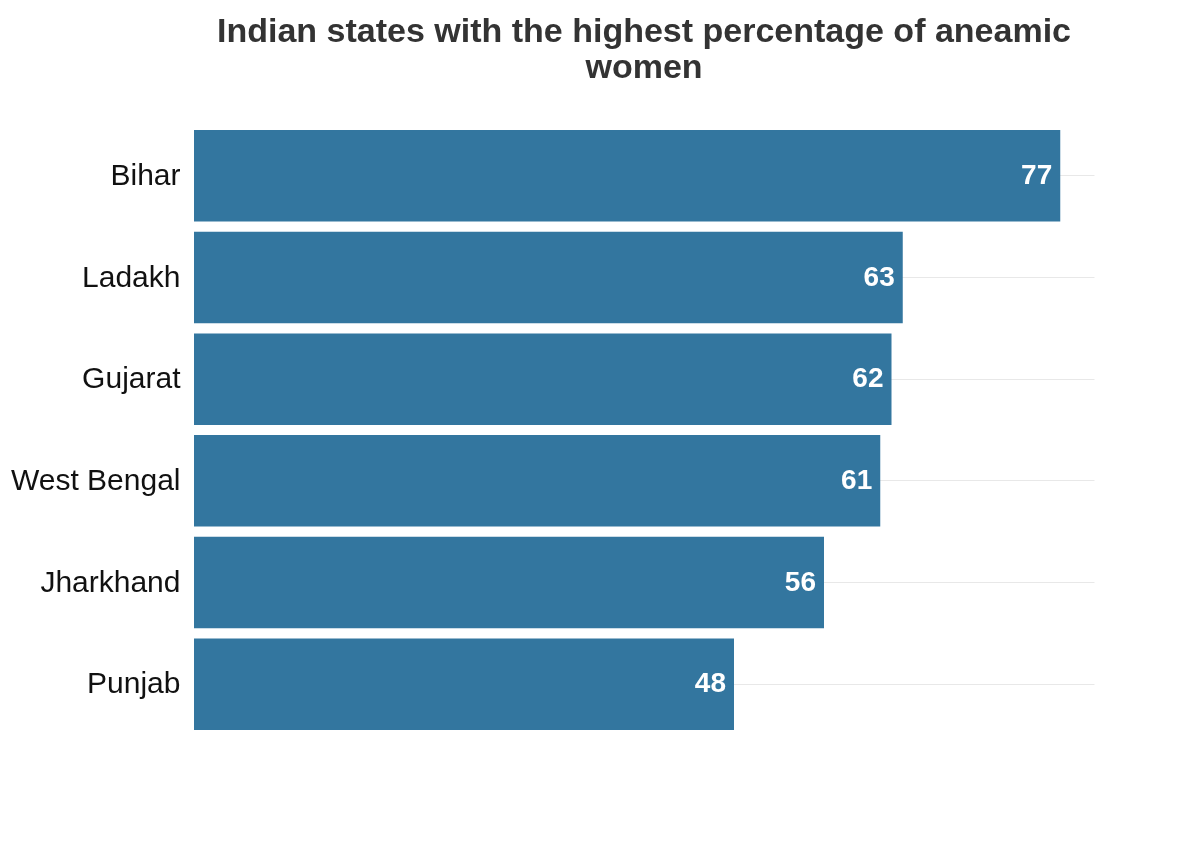  I want to click on data-label: 61, so click(857, 479).